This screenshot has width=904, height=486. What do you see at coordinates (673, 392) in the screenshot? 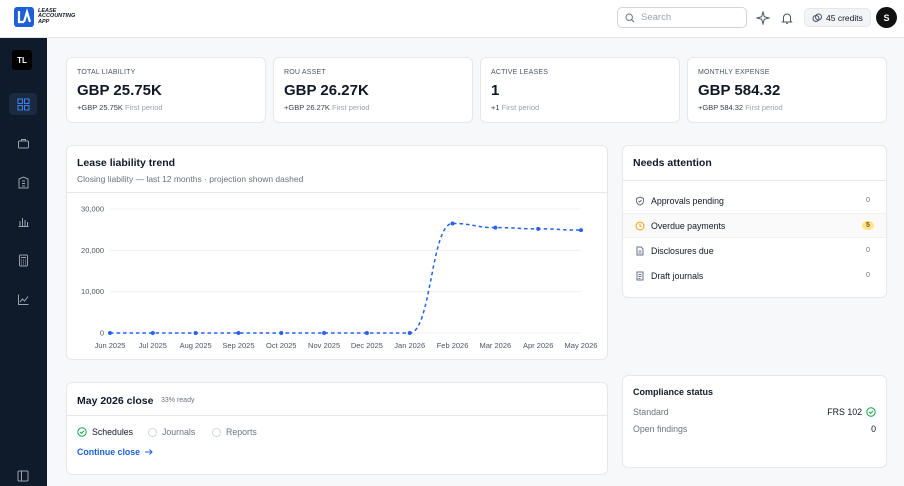
I see `compliance-title: Compliance status` at bounding box center [673, 392].